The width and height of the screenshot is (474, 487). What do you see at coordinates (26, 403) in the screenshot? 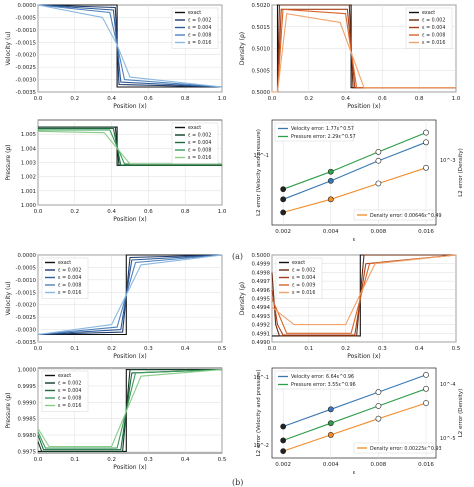
I see `y-tick-label: 0.9990` at bounding box center [26, 403].